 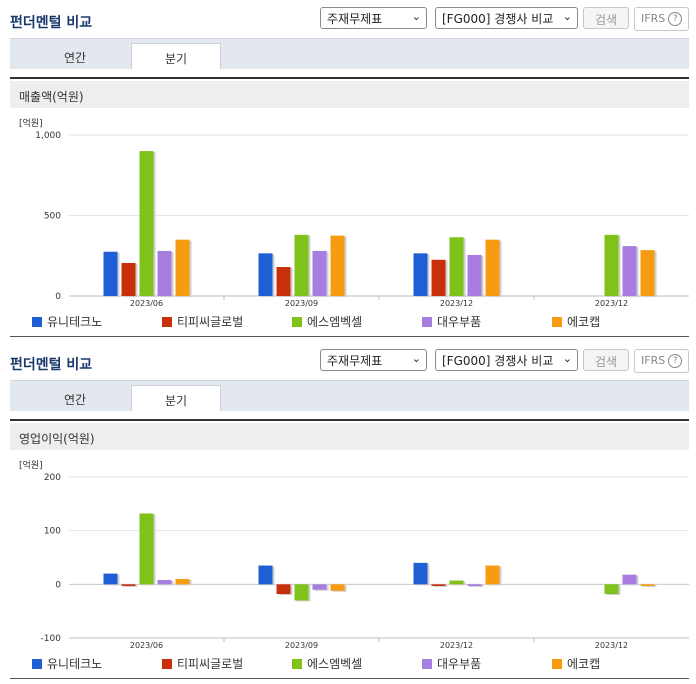 I want to click on x-tick-label: 2023/09, so click(x=301, y=303).